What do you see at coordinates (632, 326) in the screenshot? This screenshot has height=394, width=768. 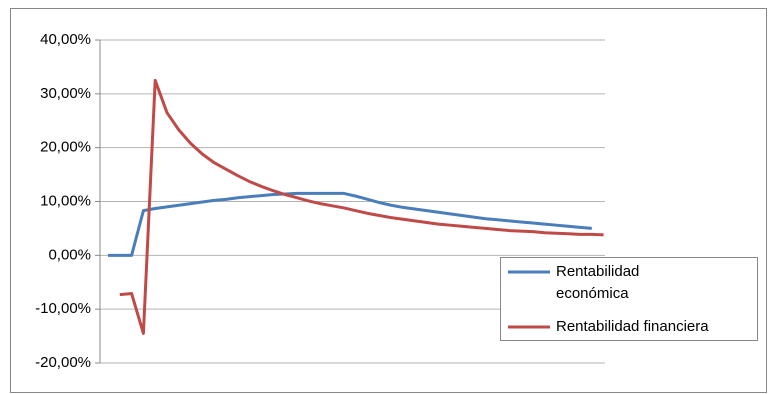 I see `legend-label: Rentabilidad financiera` at bounding box center [632, 326].